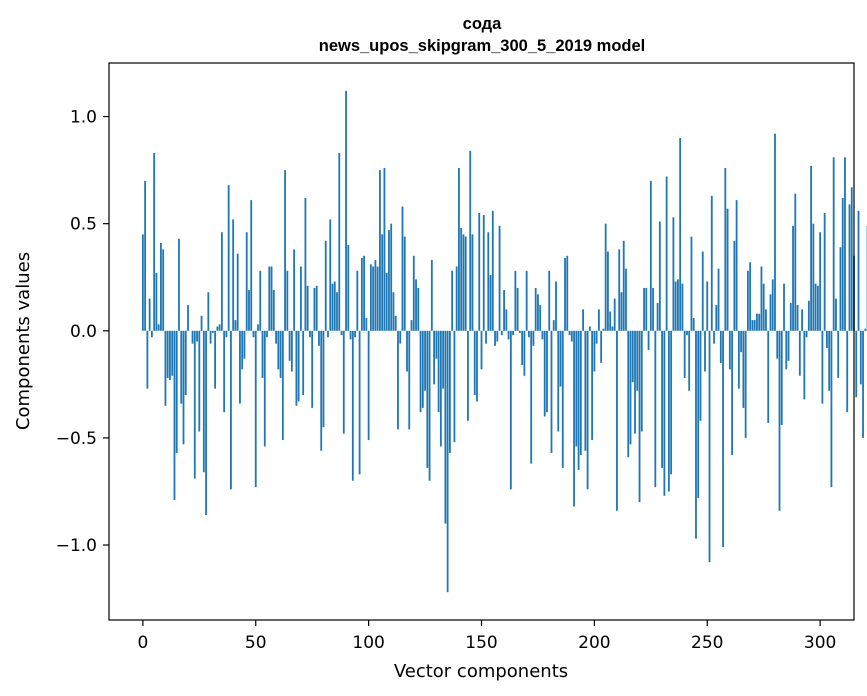 The height and width of the screenshot is (696, 867). I want to click on y-axis-label: Components values, so click(23, 341).